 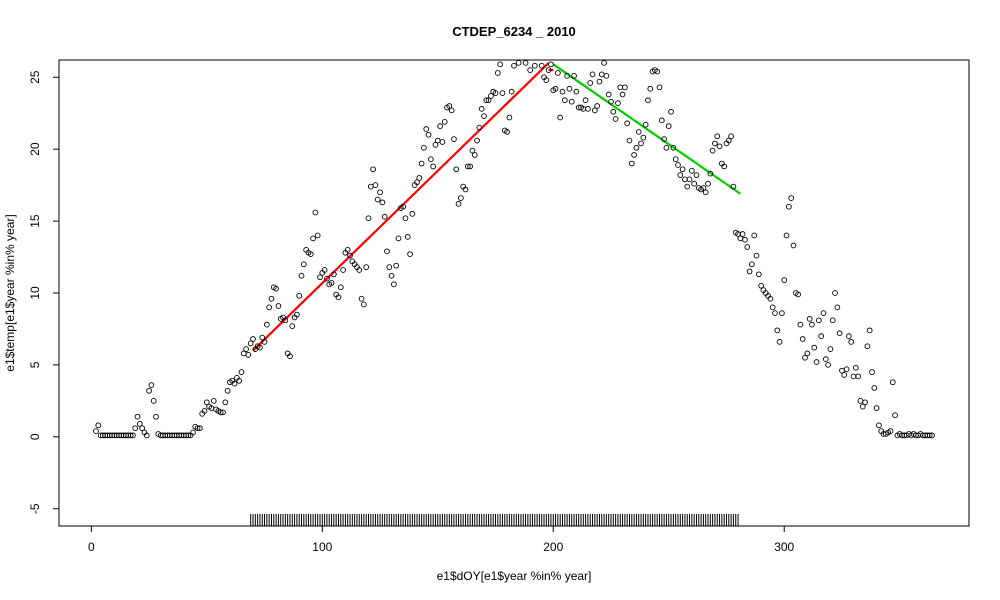 I want to click on rug-marks, so click(x=494, y=520).